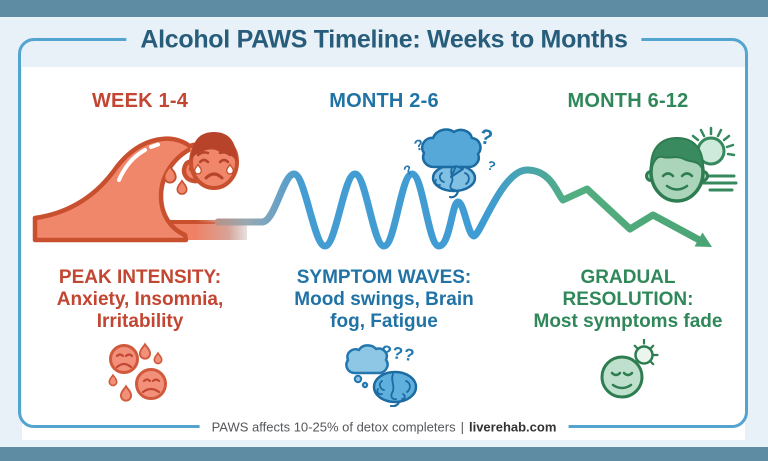 The image size is (768, 461). Describe the element at coordinates (154, 145) in the screenshot. I see `wave-highlight-dash` at that location.